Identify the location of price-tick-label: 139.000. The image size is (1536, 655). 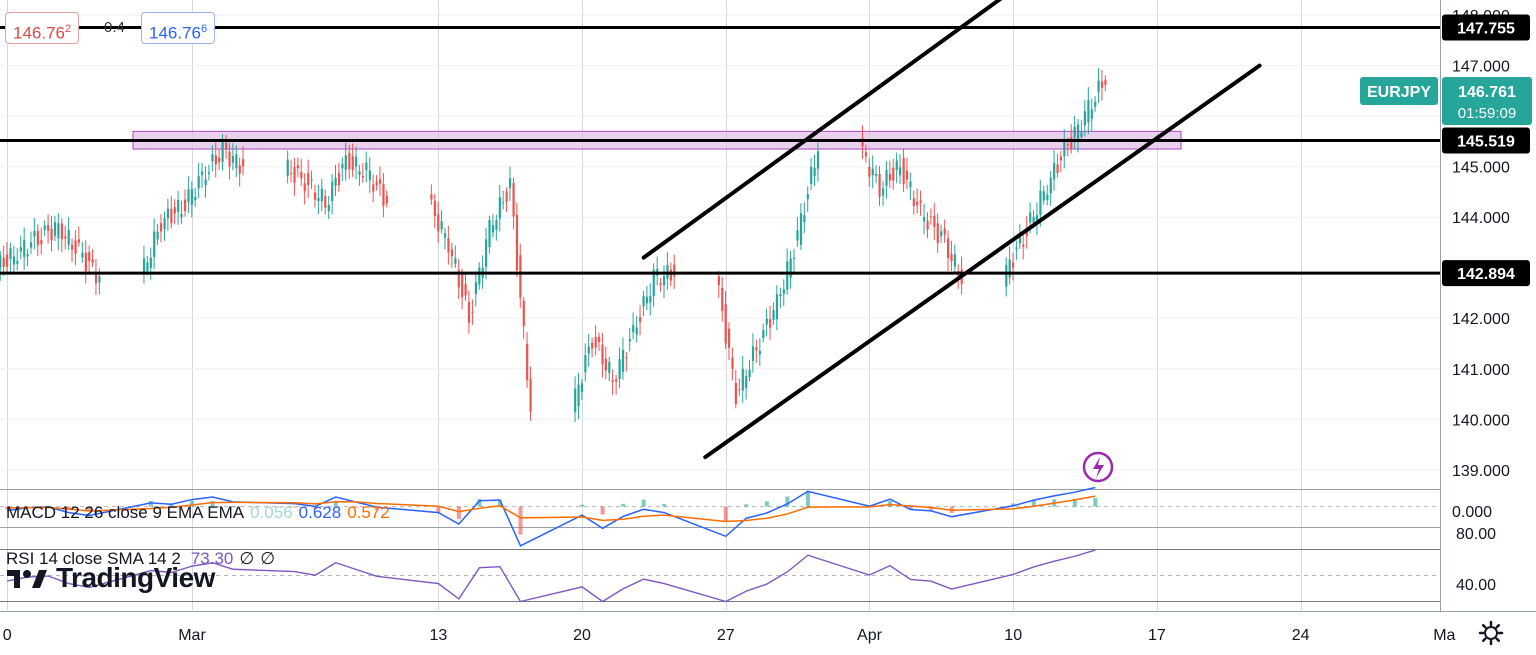
(1481, 471).